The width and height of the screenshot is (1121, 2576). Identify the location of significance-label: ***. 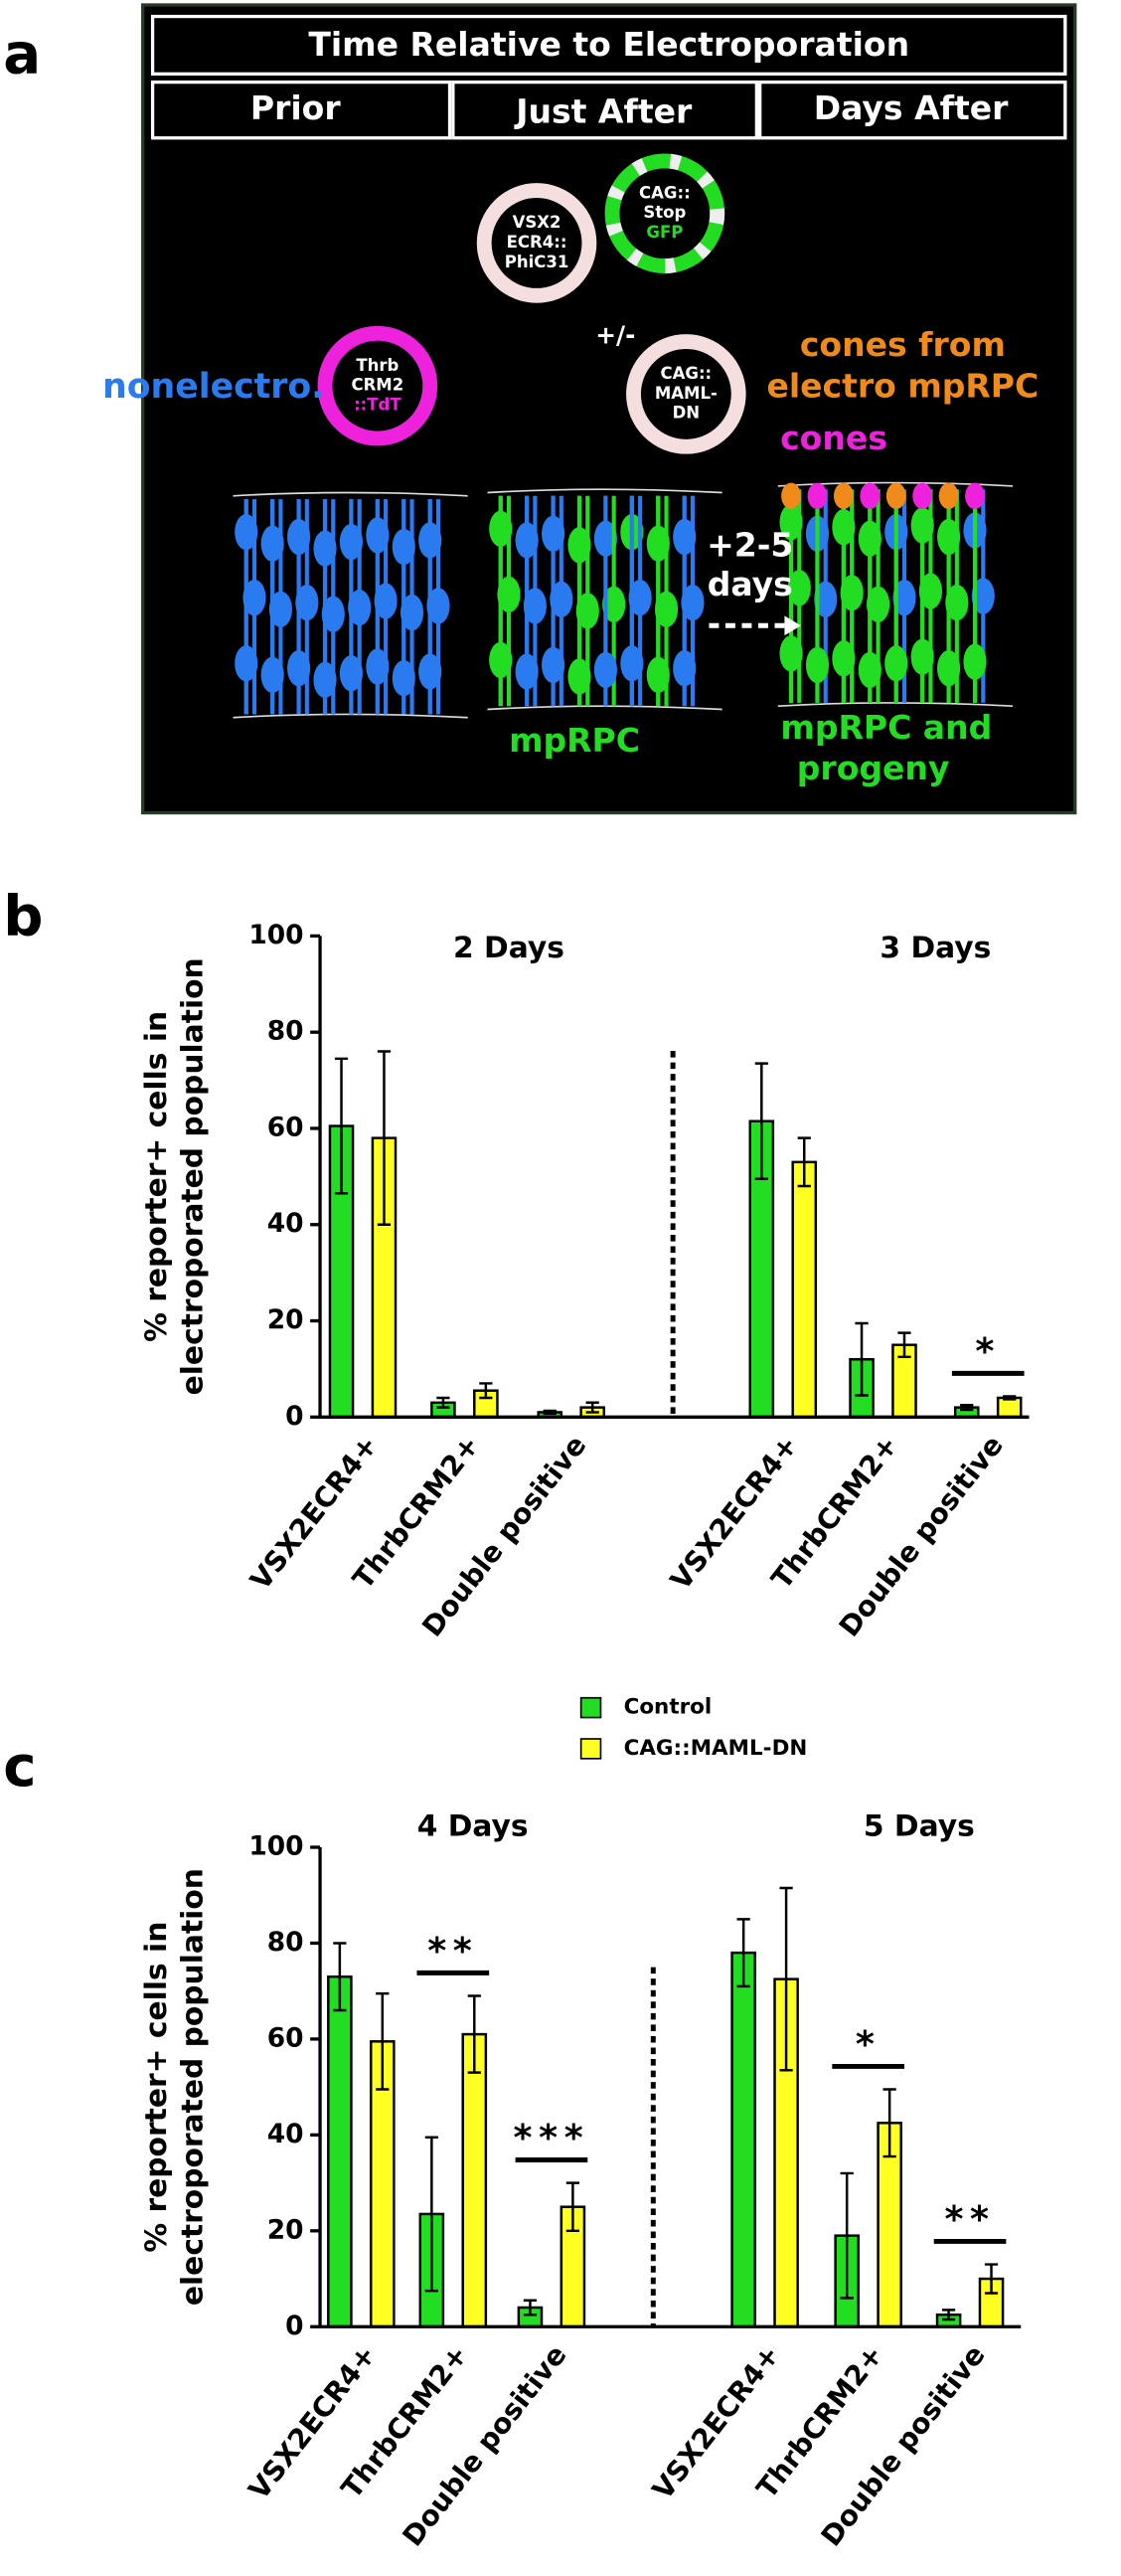
(552, 2138).